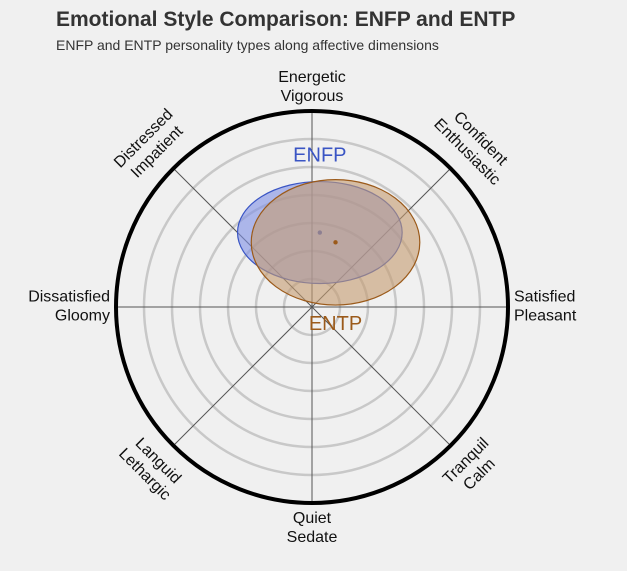 Image resolution: width=627 pixels, height=571 pixels. Describe the element at coordinates (335, 324) in the screenshot. I see `series-label-entp: ENTP` at that location.